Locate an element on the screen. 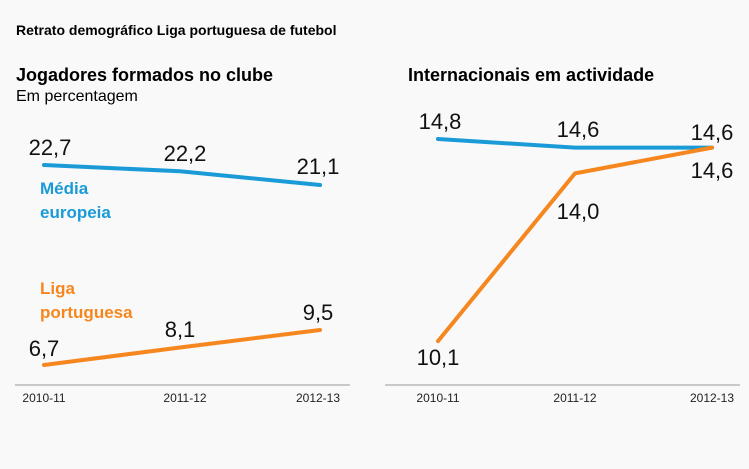 The width and height of the screenshot is (749, 469). data-label: 14,8 is located at coordinates (440, 121).